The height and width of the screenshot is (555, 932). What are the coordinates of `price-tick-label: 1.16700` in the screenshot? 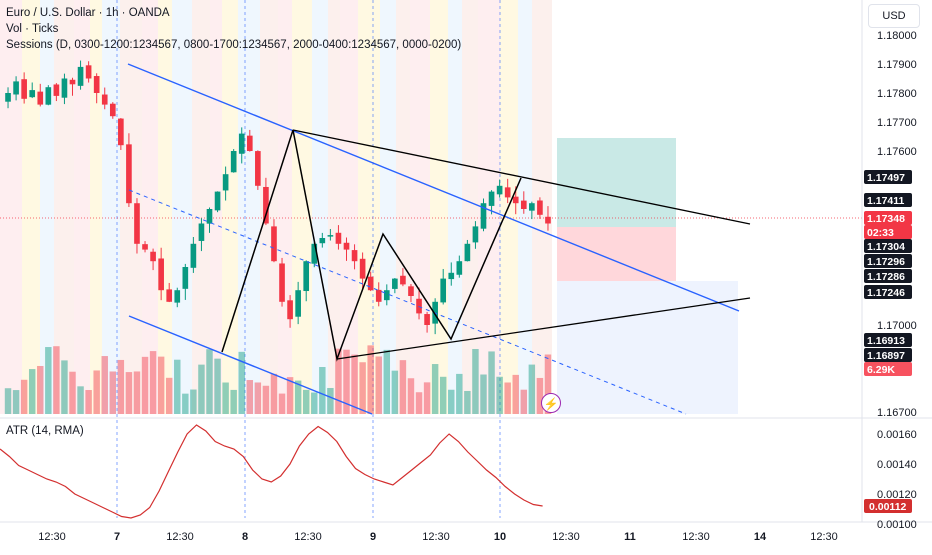 It's located at (897, 413).